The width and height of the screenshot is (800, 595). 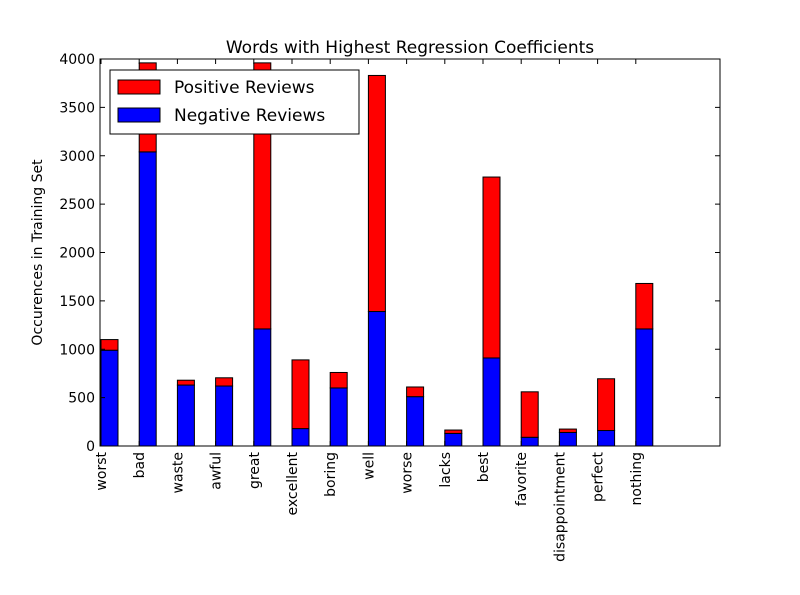 What do you see at coordinates (606, 405) in the screenshot?
I see `bar-positive-perfect` at bounding box center [606, 405].